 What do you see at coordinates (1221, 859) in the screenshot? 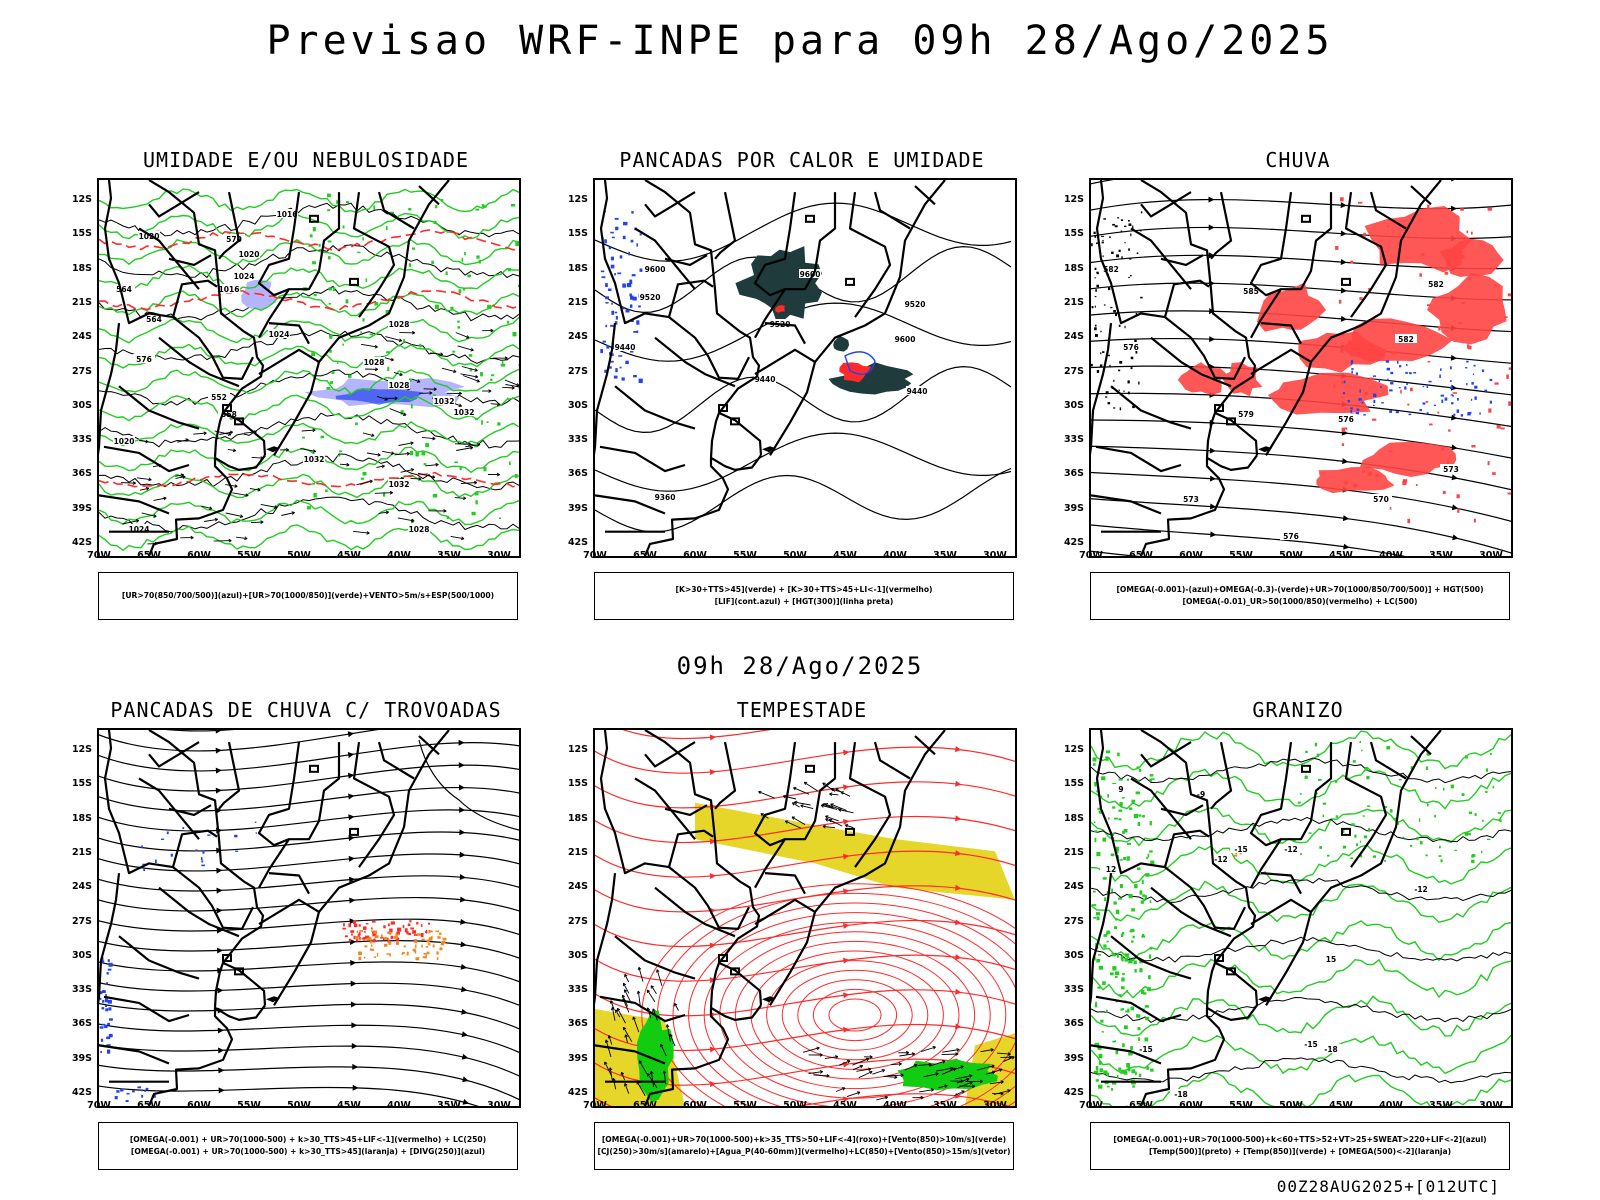
I see `contour-label: -12` at bounding box center [1221, 859].